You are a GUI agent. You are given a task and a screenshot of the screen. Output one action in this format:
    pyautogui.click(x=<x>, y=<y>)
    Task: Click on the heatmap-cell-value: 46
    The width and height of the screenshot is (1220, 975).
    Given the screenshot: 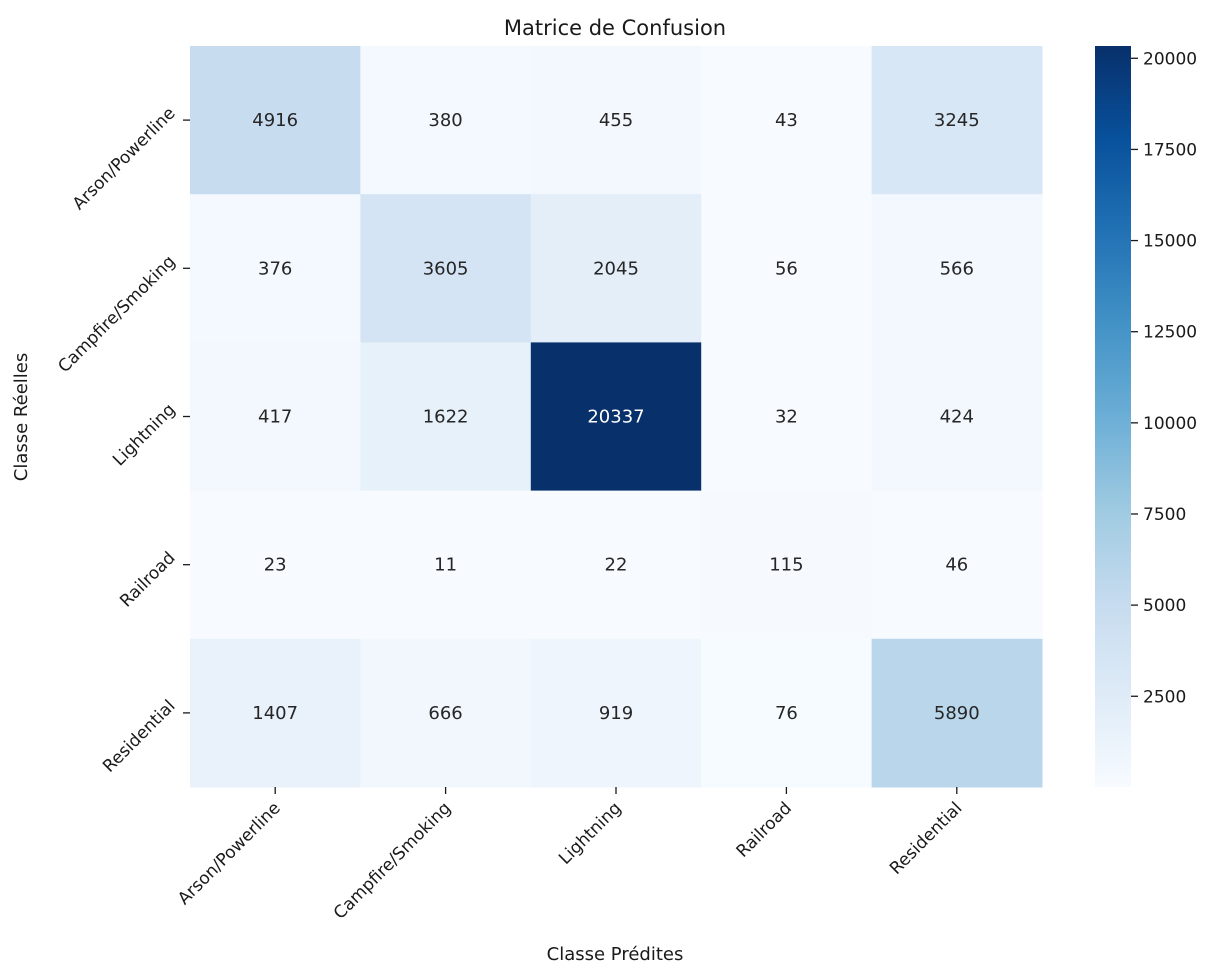 What is the action you would take?
    pyautogui.click(x=956, y=565)
    